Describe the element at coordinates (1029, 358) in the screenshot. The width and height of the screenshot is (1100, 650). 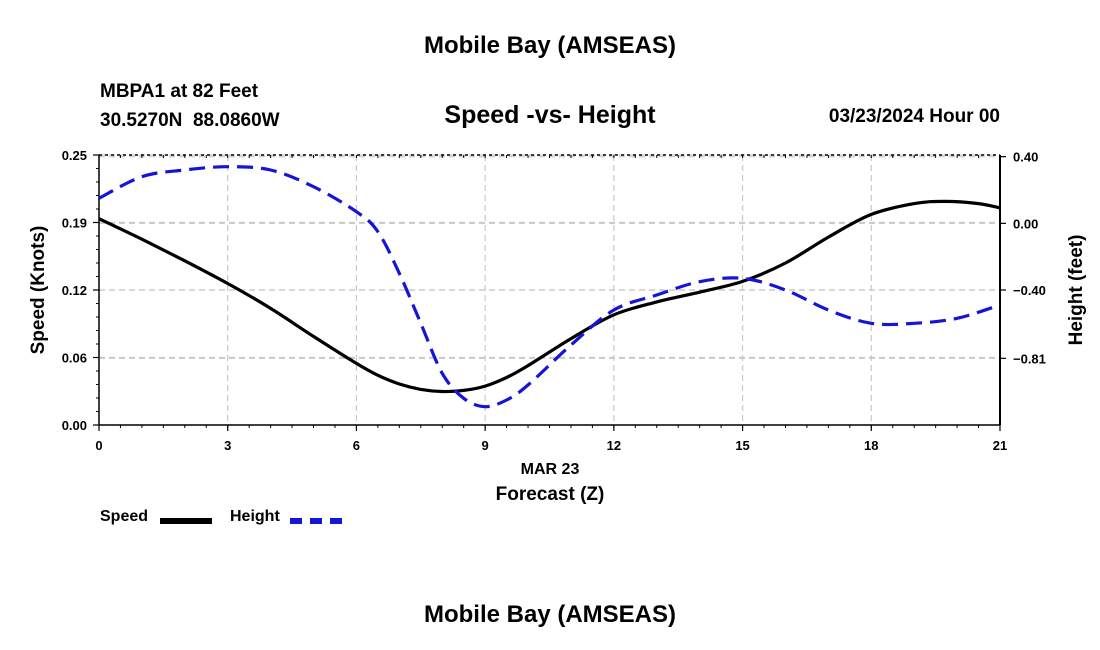
I see `y2-tick-label: −0.81` at that location.